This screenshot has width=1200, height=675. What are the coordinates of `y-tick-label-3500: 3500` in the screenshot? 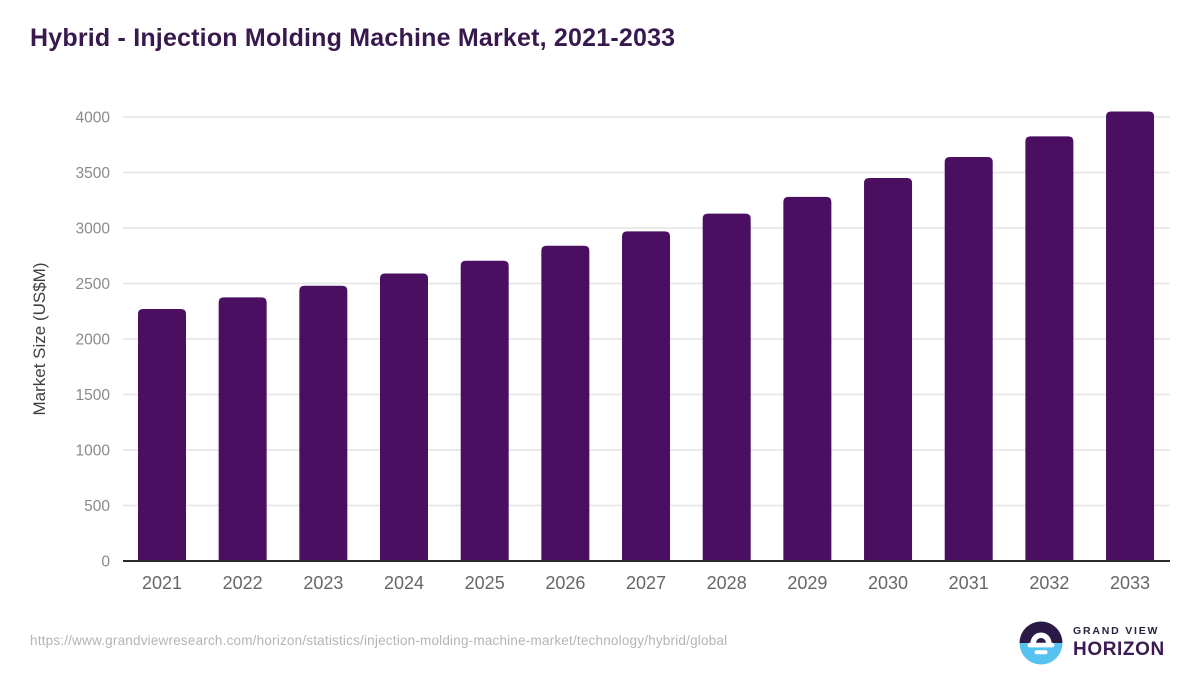 It's located at (93, 173).